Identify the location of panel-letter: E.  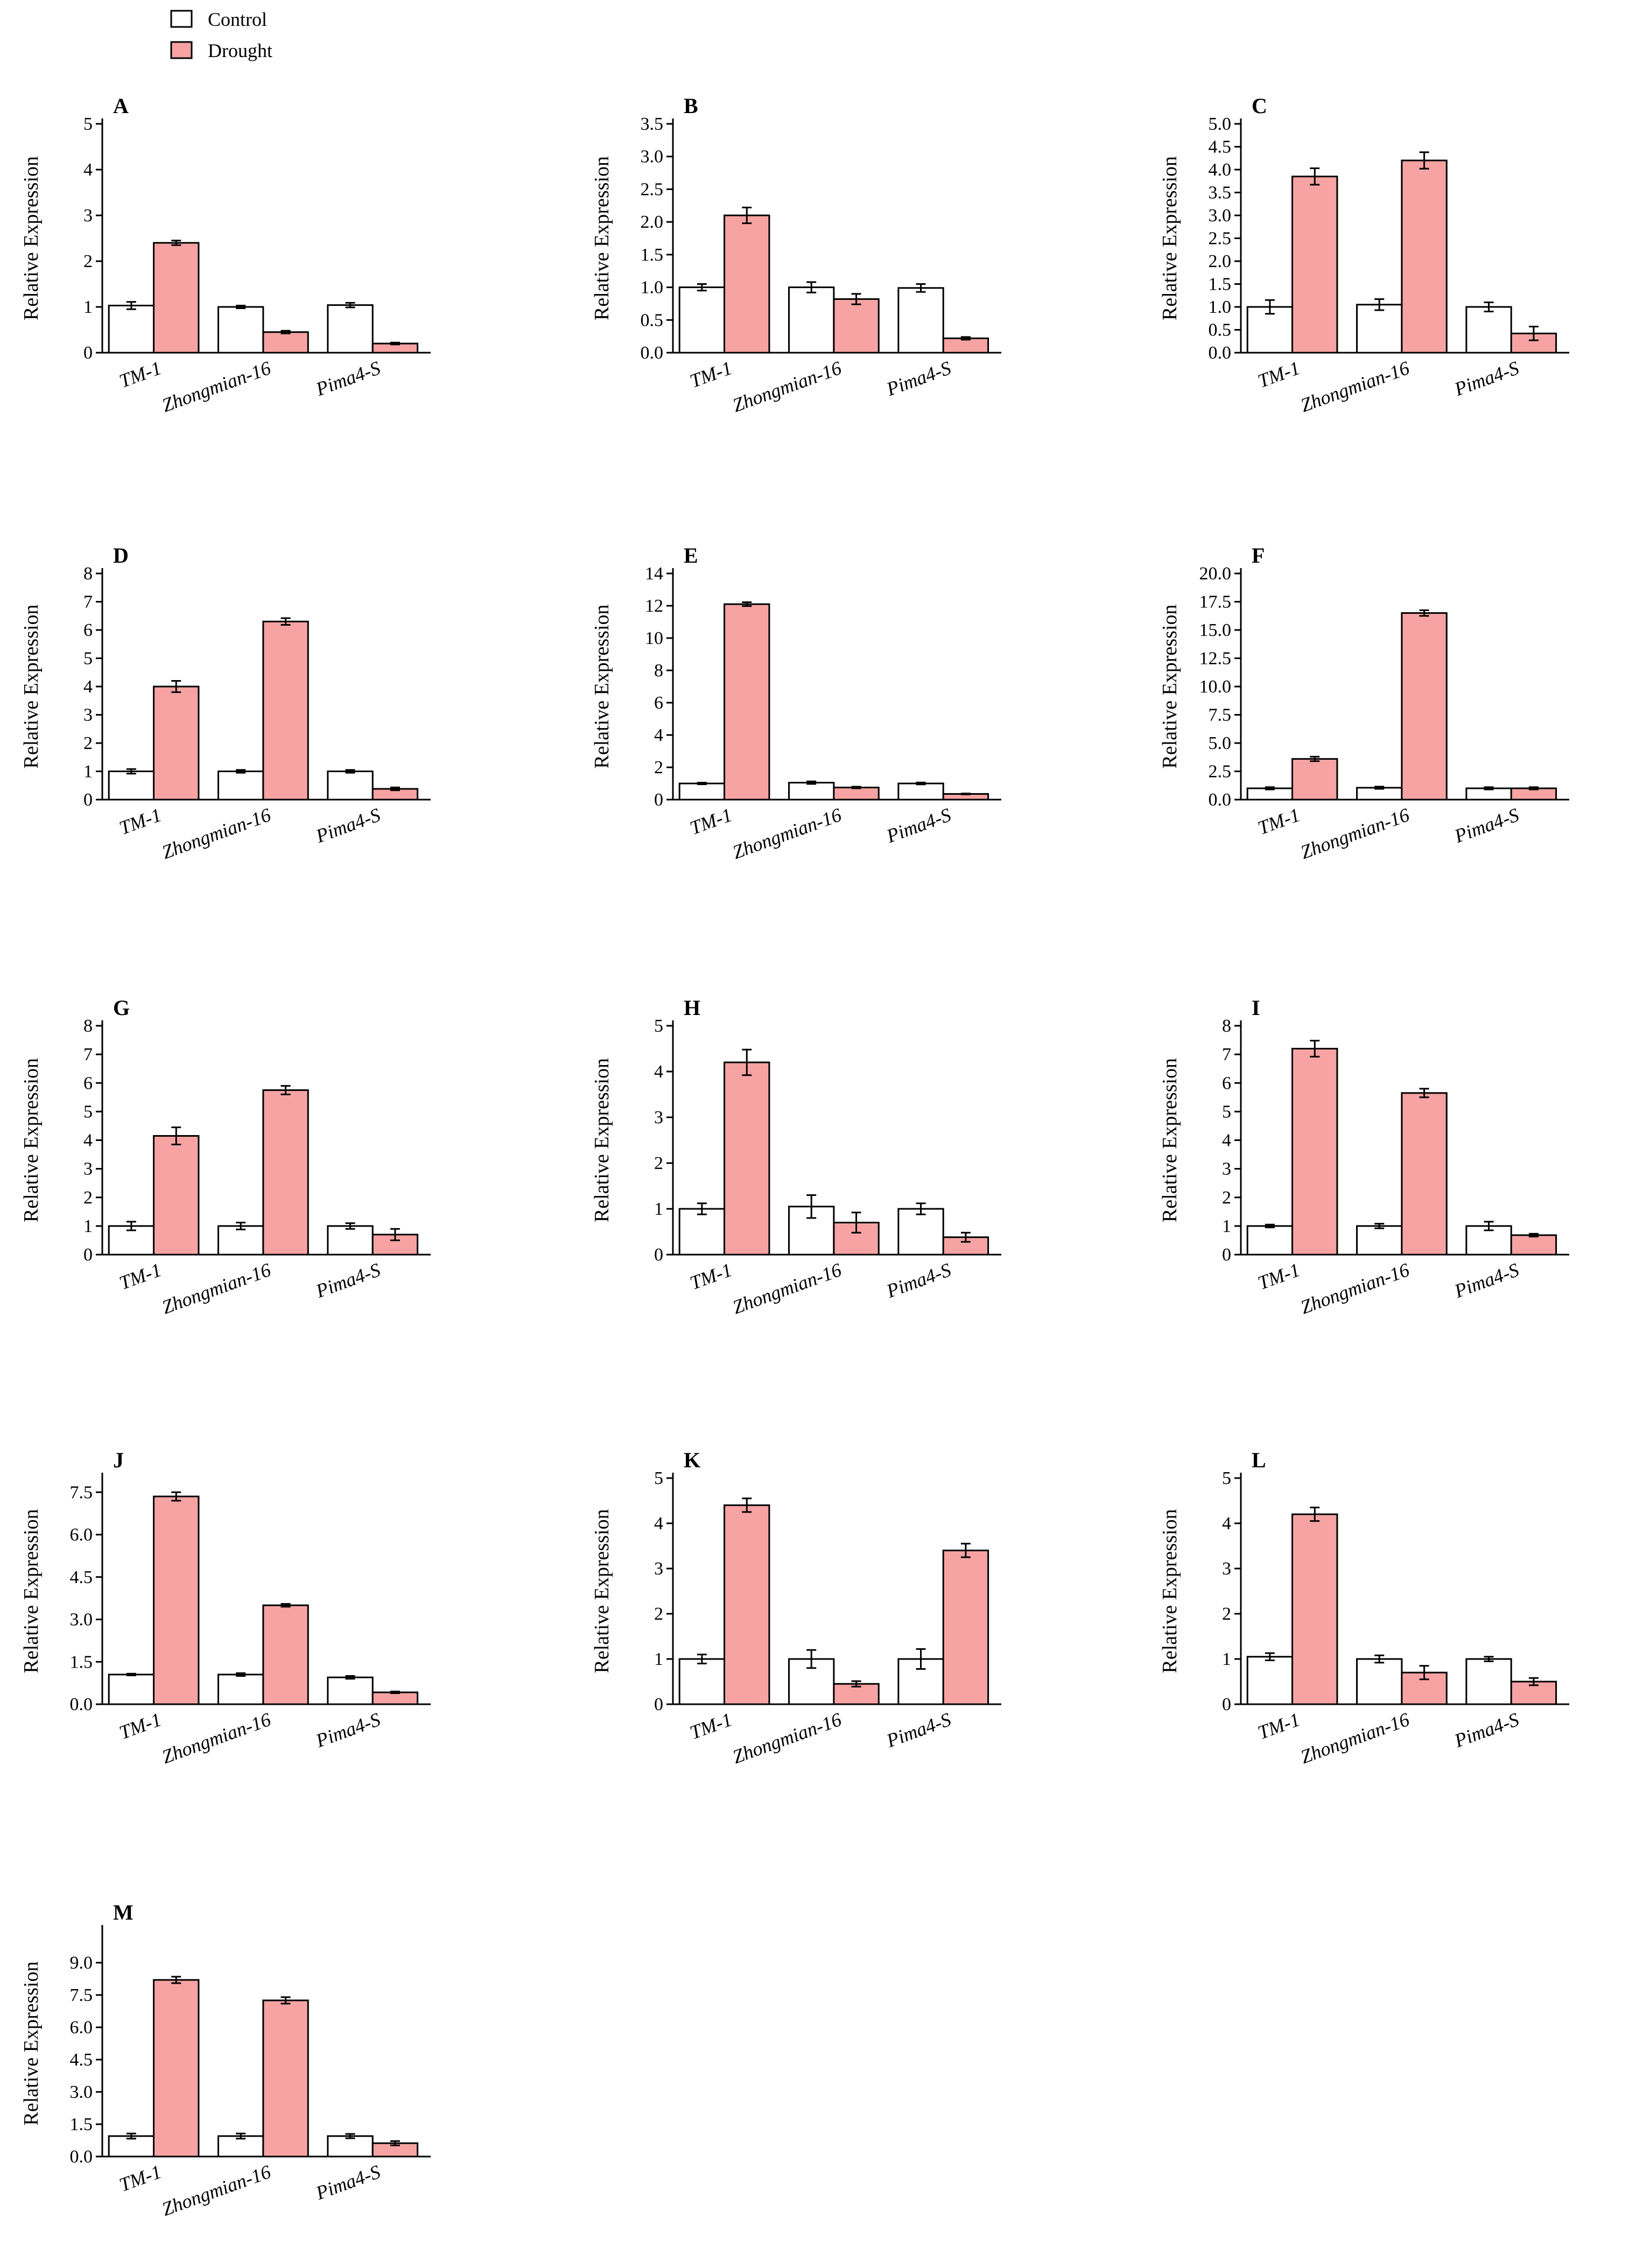
(691, 555).